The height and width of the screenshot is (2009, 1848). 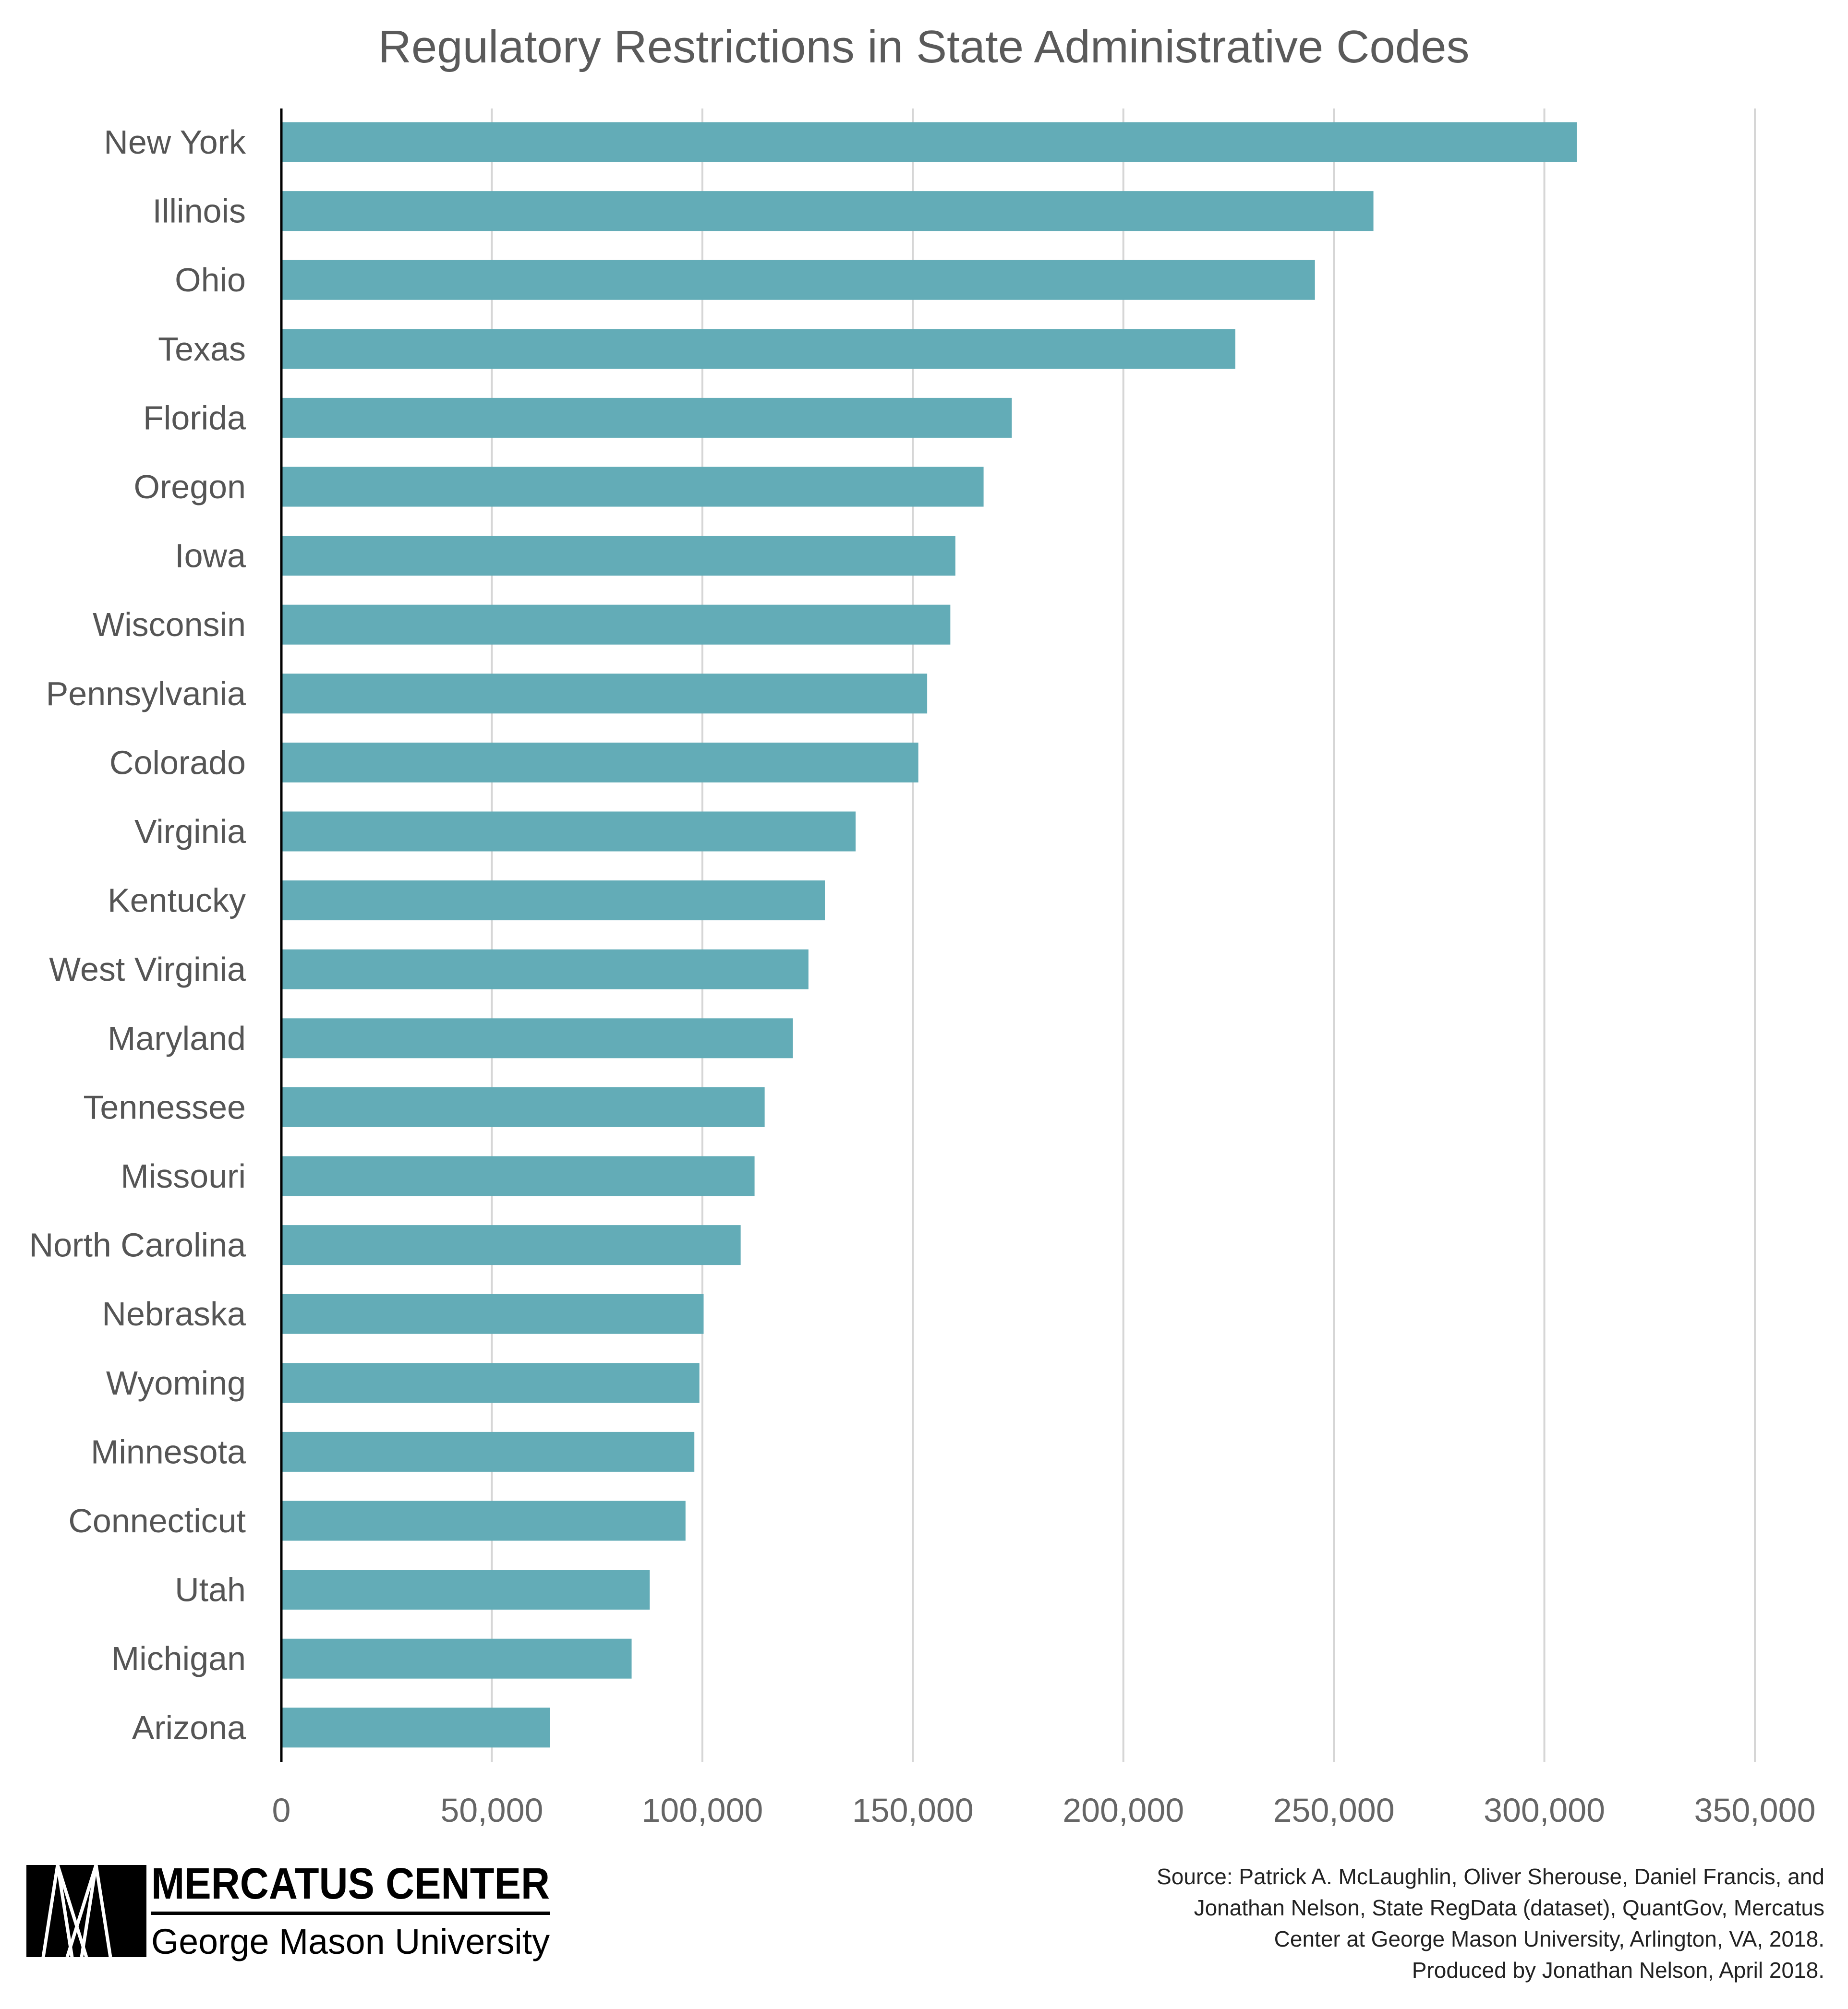 What do you see at coordinates (146, 693) in the screenshot?
I see `category-label: Pennsylvania` at bounding box center [146, 693].